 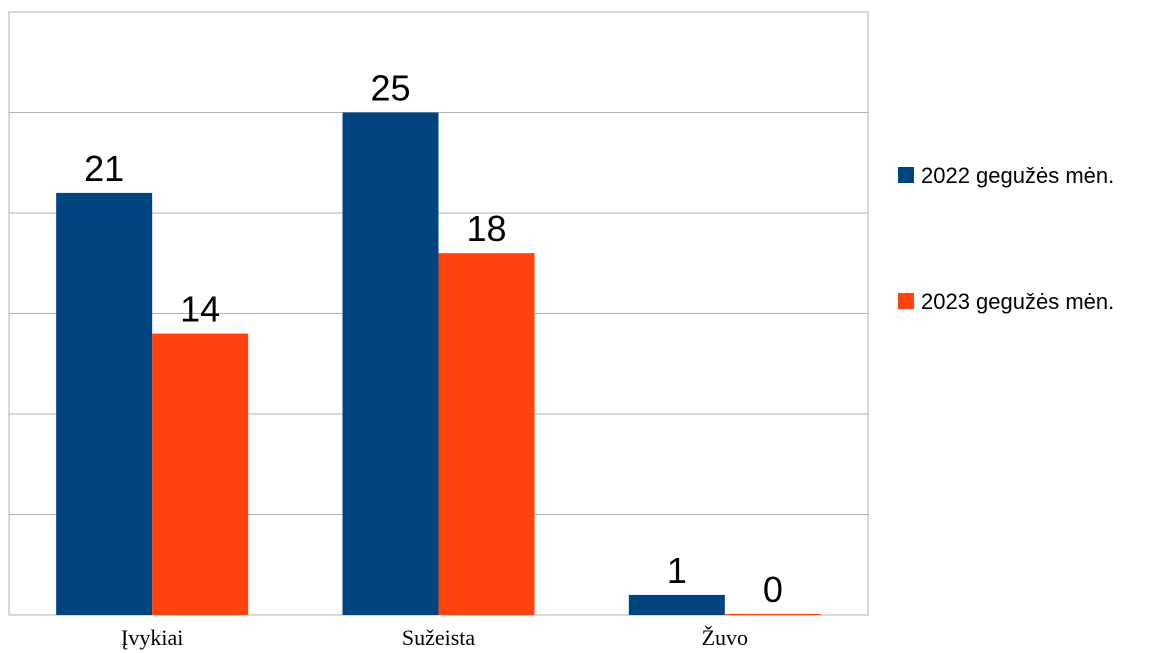 What do you see at coordinates (152, 637) in the screenshot?
I see `category-label: Įvykiai` at bounding box center [152, 637].